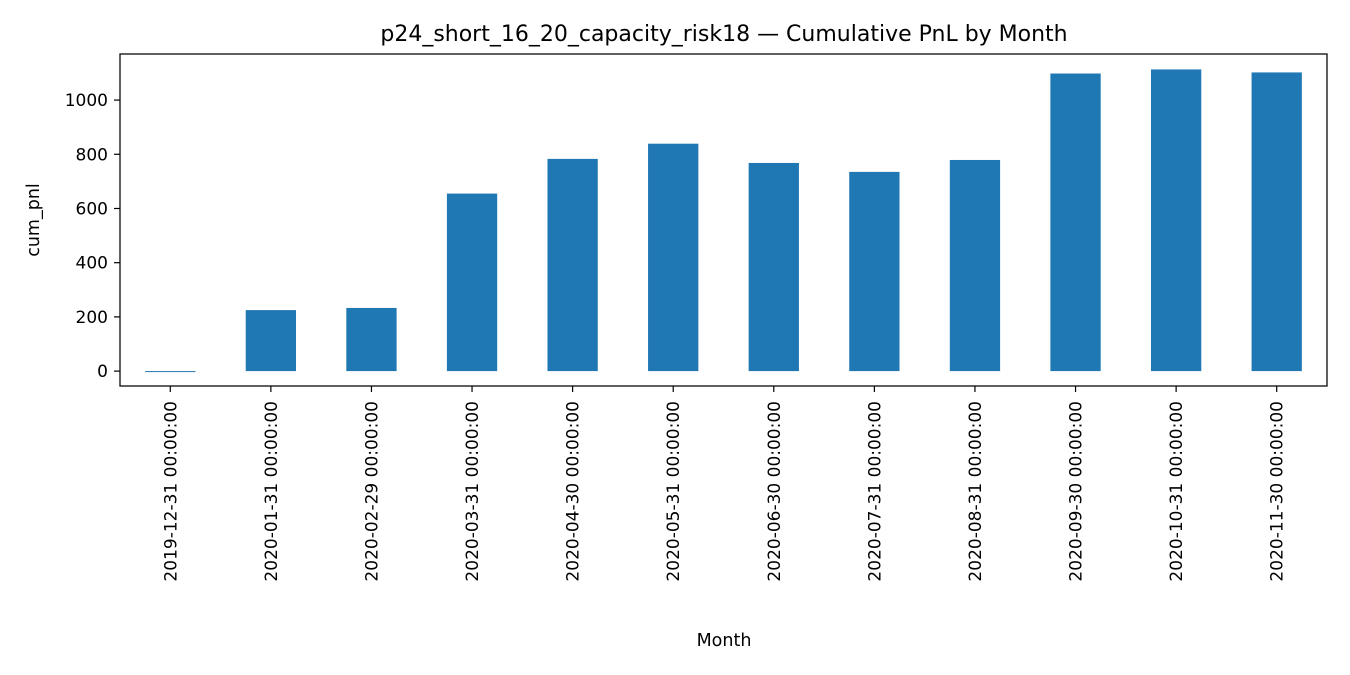 The height and width of the screenshot is (675, 1350). I want to click on x-tick-label: 2020-08-31 00:00:00, so click(976, 491).